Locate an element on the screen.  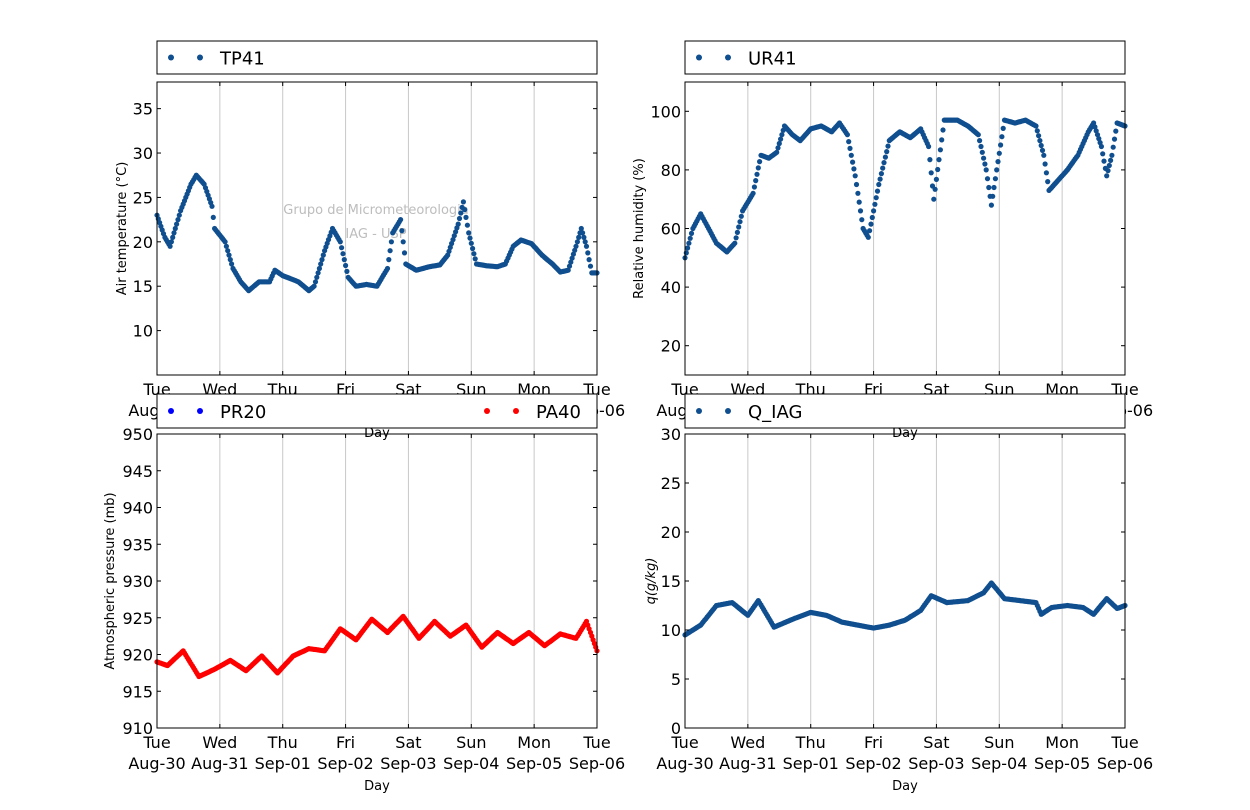
y-tick-label: 100 is located at coordinates (665, 111).